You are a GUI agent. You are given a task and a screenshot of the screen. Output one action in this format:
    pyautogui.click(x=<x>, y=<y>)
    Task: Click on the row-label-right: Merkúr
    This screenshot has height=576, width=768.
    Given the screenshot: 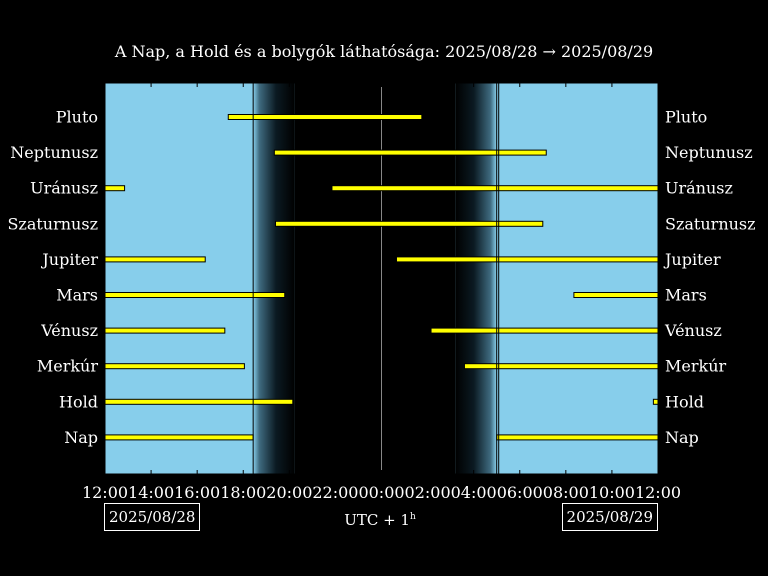 What is the action you would take?
    pyautogui.click(x=696, y=366)
    